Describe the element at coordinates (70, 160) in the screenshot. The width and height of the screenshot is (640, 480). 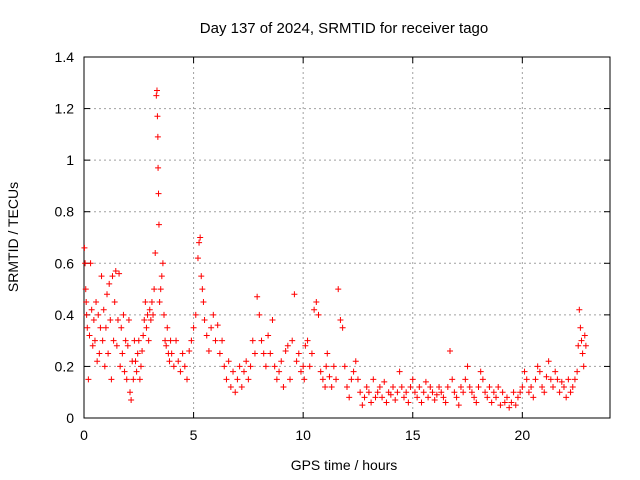
I see `y-tick-label: 1` at that location.